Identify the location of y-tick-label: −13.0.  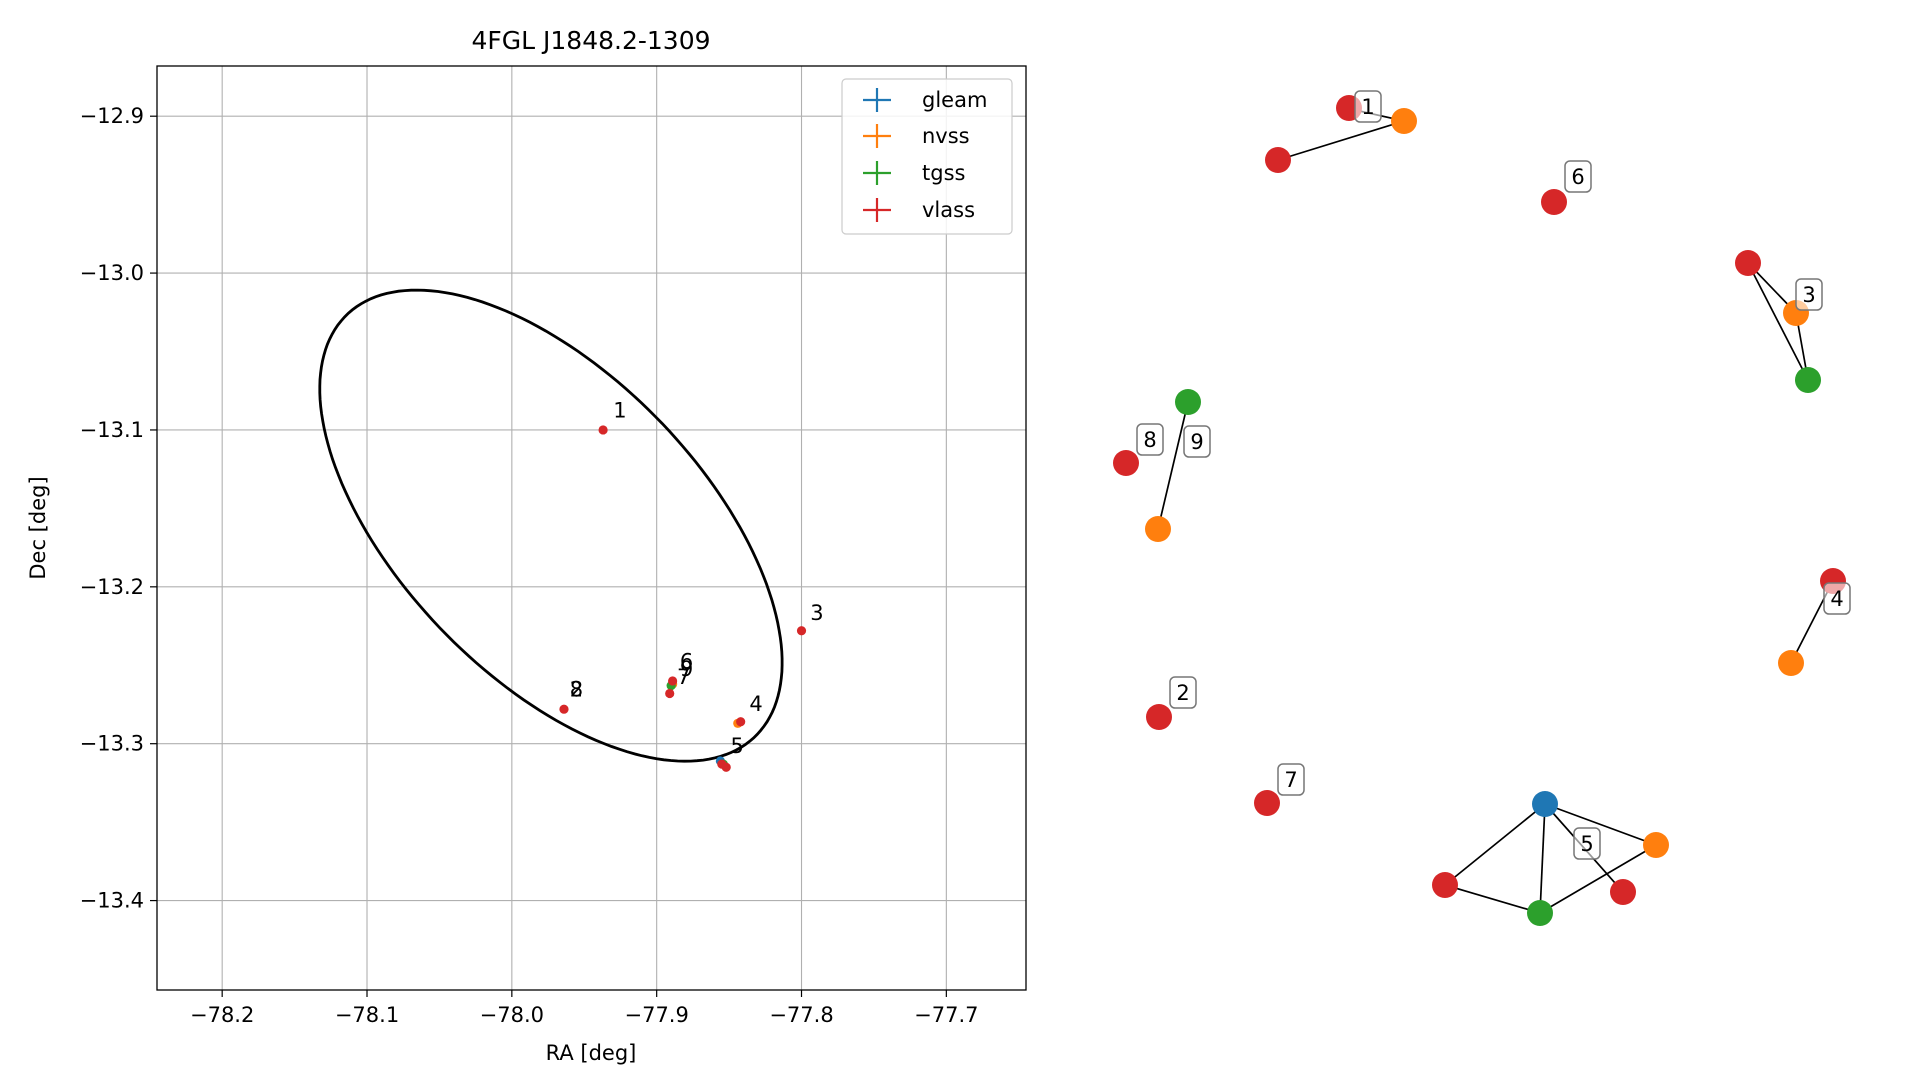
(112, 273).